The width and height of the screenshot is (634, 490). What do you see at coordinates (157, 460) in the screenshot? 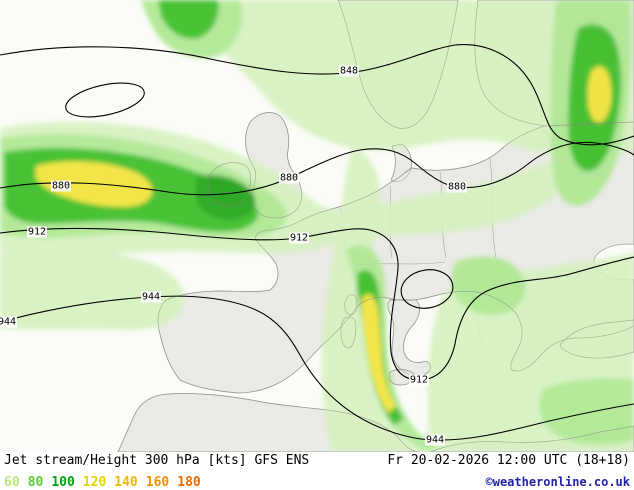
I see `map-title: Jet stream/Height 300 hPa [kts] GFS ENS` at bounding box center [157, 460].